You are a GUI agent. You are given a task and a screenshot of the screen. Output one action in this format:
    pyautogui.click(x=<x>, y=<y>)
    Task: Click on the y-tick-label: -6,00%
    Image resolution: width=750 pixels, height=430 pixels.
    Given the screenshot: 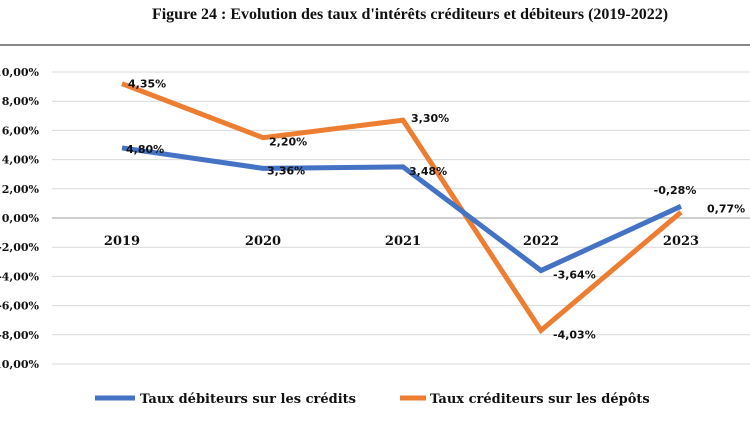 What is the action you would take?
    pyautogui.click(x=20, y=306)
    